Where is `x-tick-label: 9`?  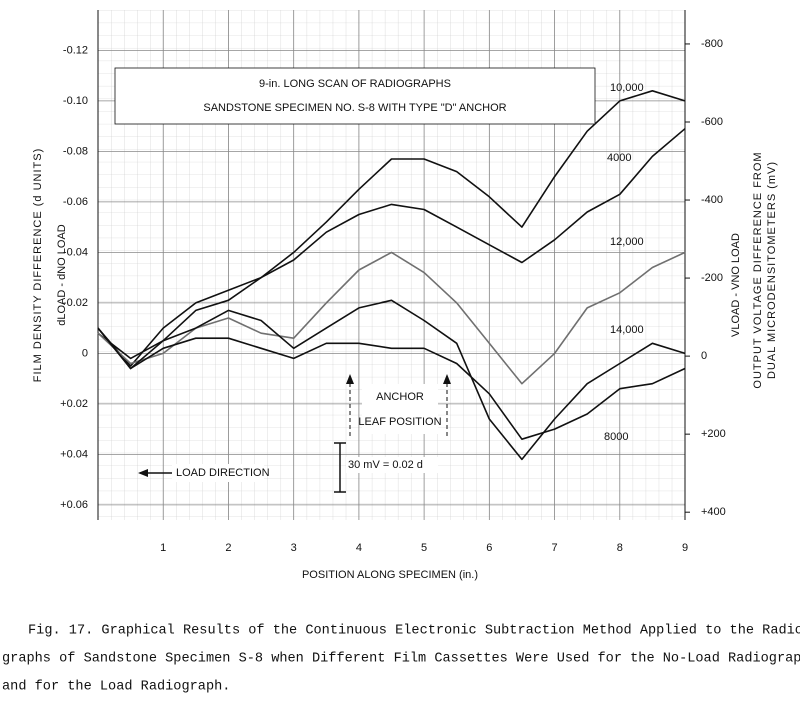 x-tick-label: 9 is located at coordinates (685, 548).